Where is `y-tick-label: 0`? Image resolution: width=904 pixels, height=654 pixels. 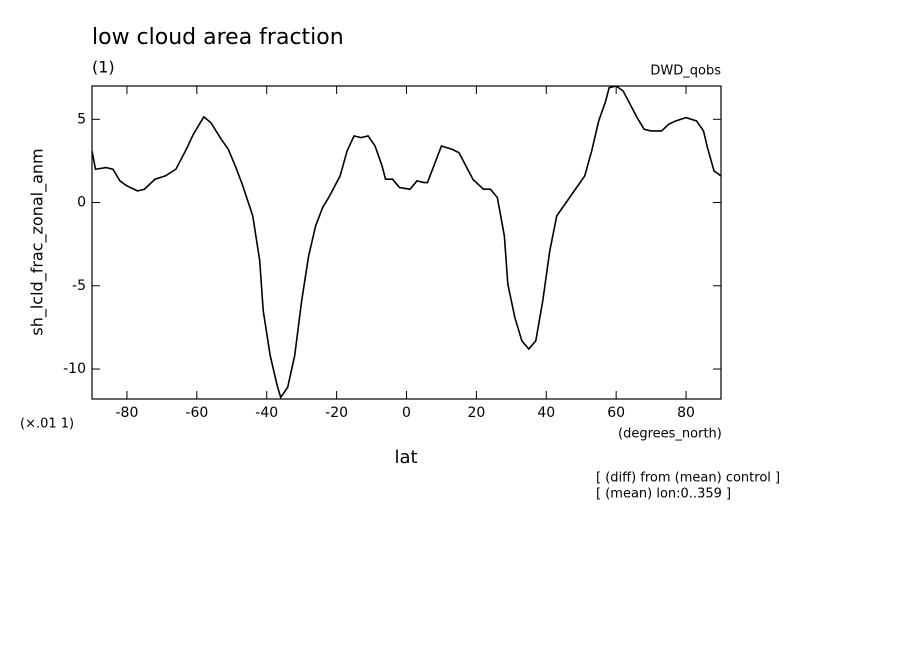 y-tick-label: 0 is located at coordinates (81, 203).